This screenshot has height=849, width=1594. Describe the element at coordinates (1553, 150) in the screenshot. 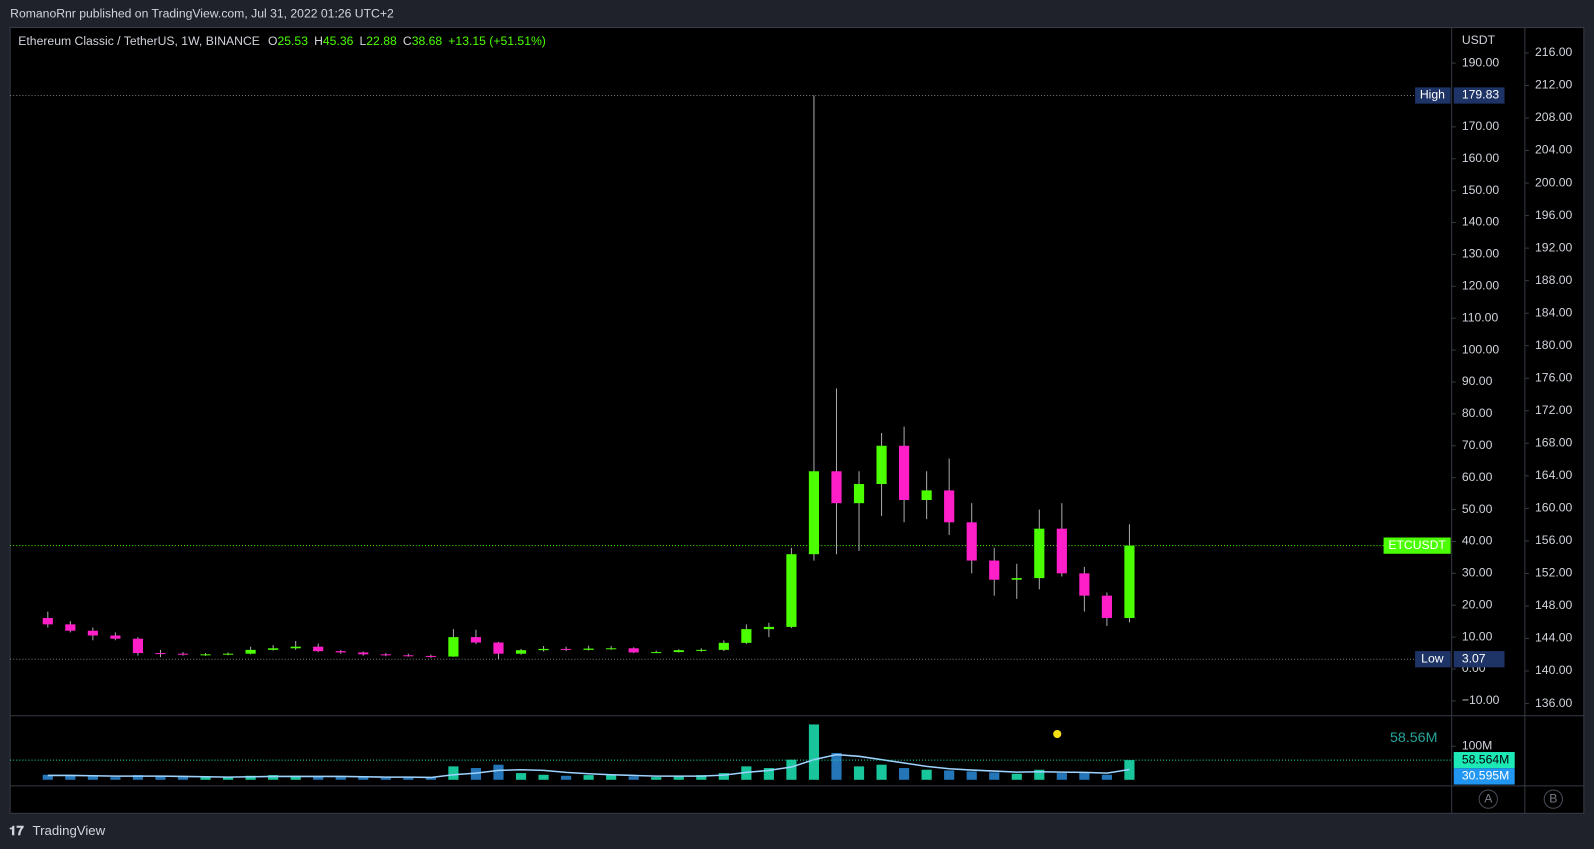

I see `y2-tick-label: 204.00` at that location.